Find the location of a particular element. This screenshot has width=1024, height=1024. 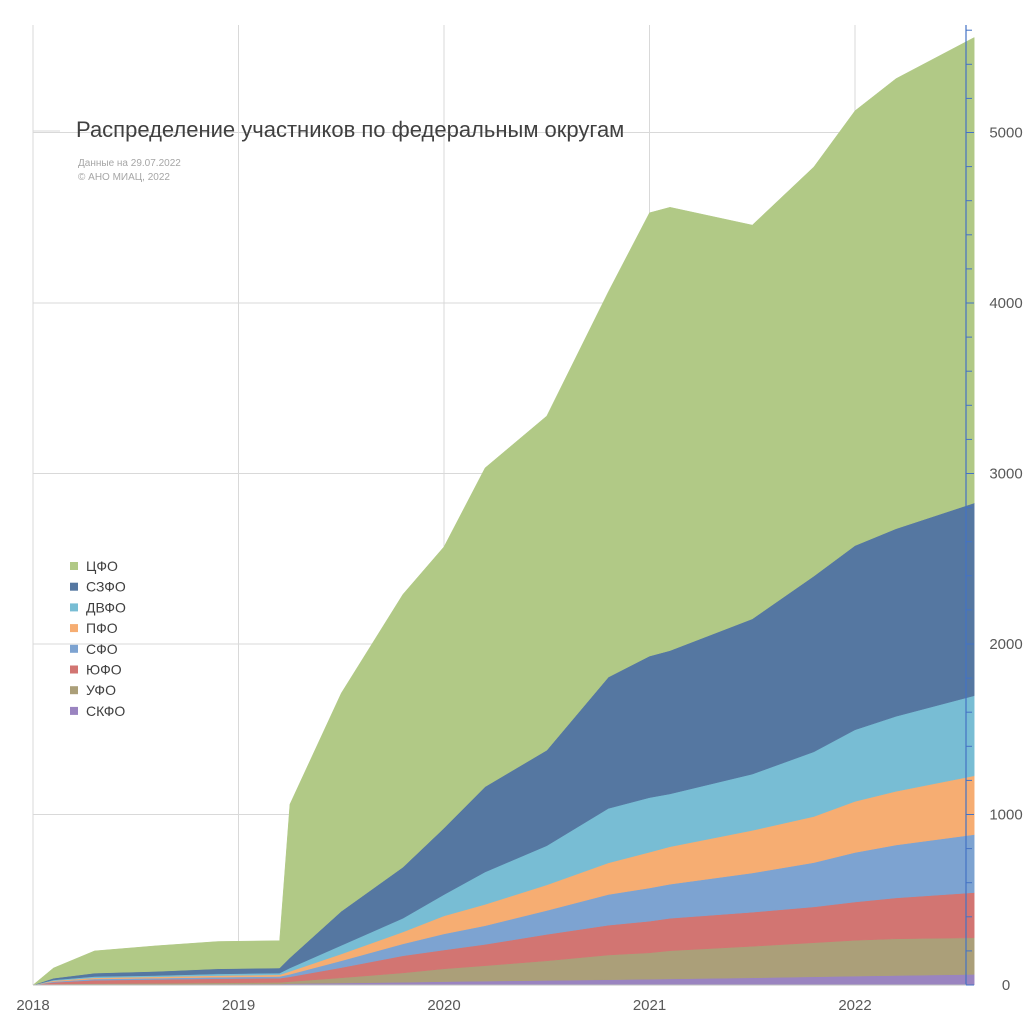

x-tick-label-2020: 2020 is located at coordinates (443, 1005).